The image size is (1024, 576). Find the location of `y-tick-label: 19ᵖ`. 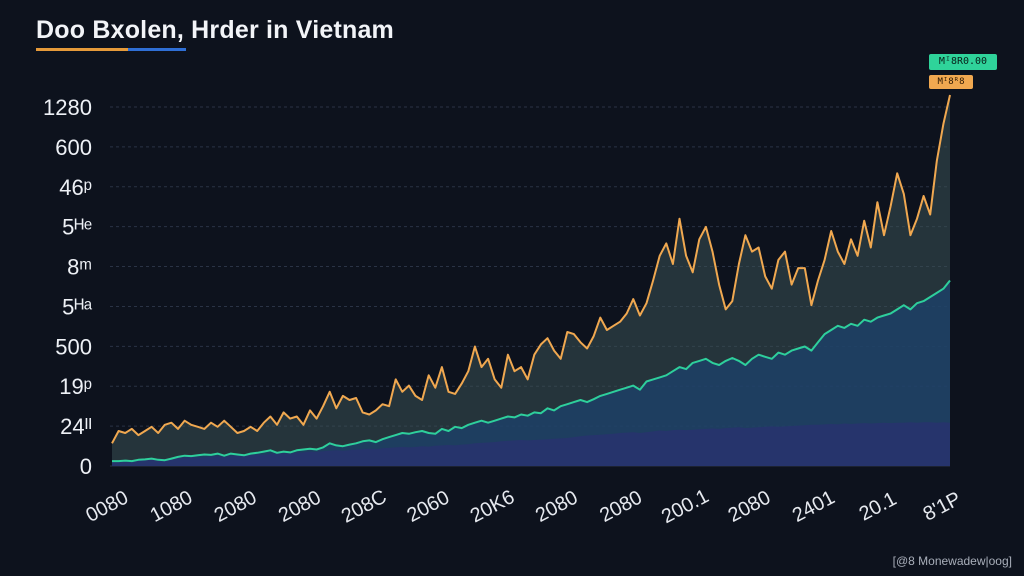

y-tick-label: 19ᵖ is located at coordinates (75, 386).